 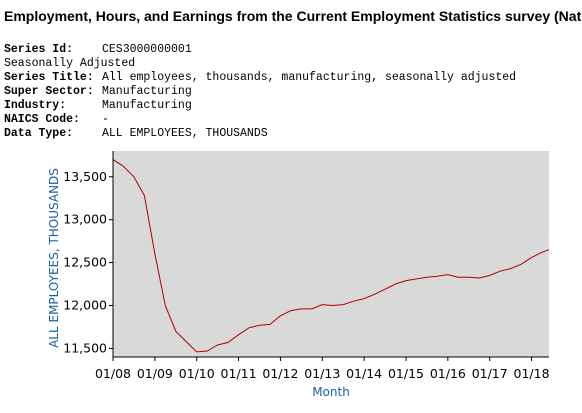 What do you see at coordinates (85, 305) in the screenshot?
I see `y-tick-label: 12,000` at bounding box center [85, 305].